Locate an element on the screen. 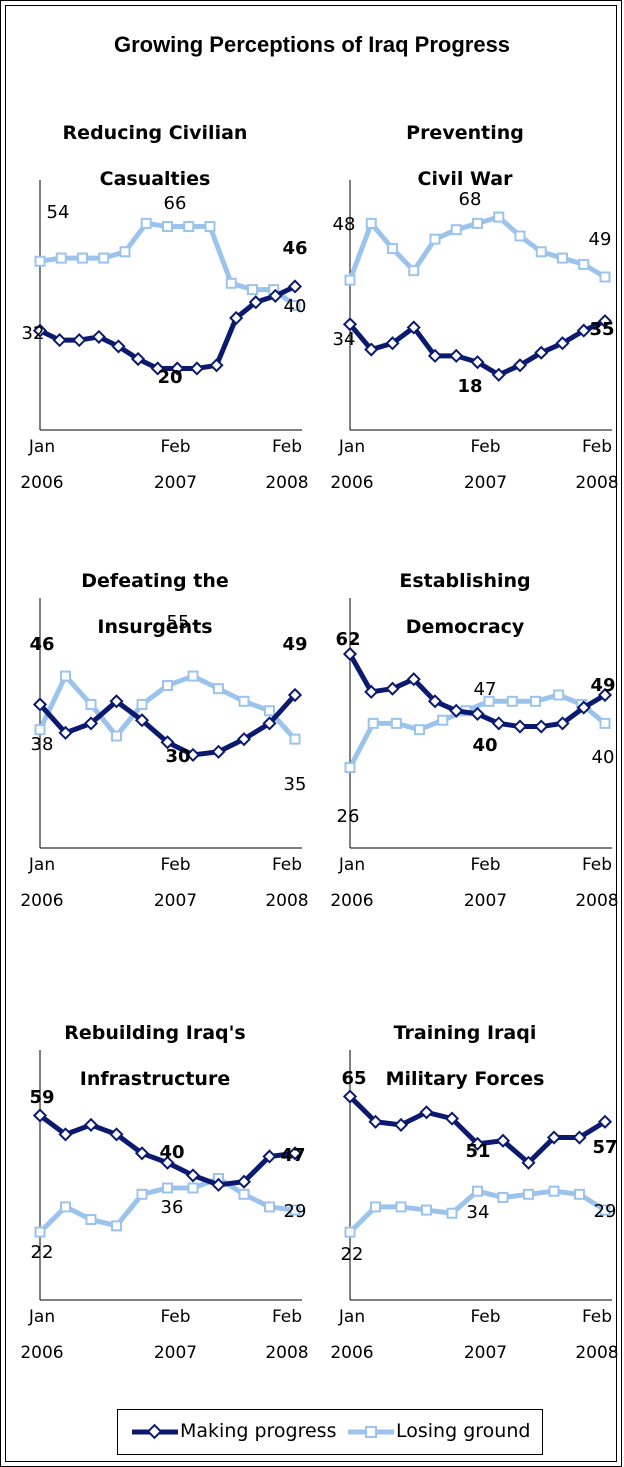  plot-infrastructure: Jan 2006 Feb 2007 Feb 2008 59 40 47 36 22 29 is located at coordinates (164, 1206).